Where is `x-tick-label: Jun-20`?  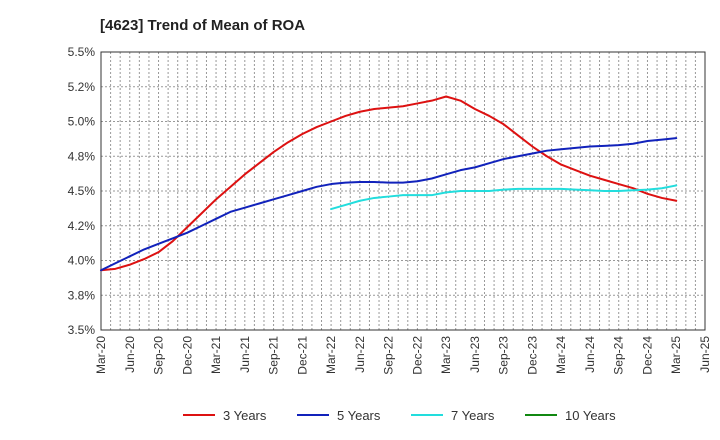
x-tick-label: Jun-20 is located at coordinates (130, 354).